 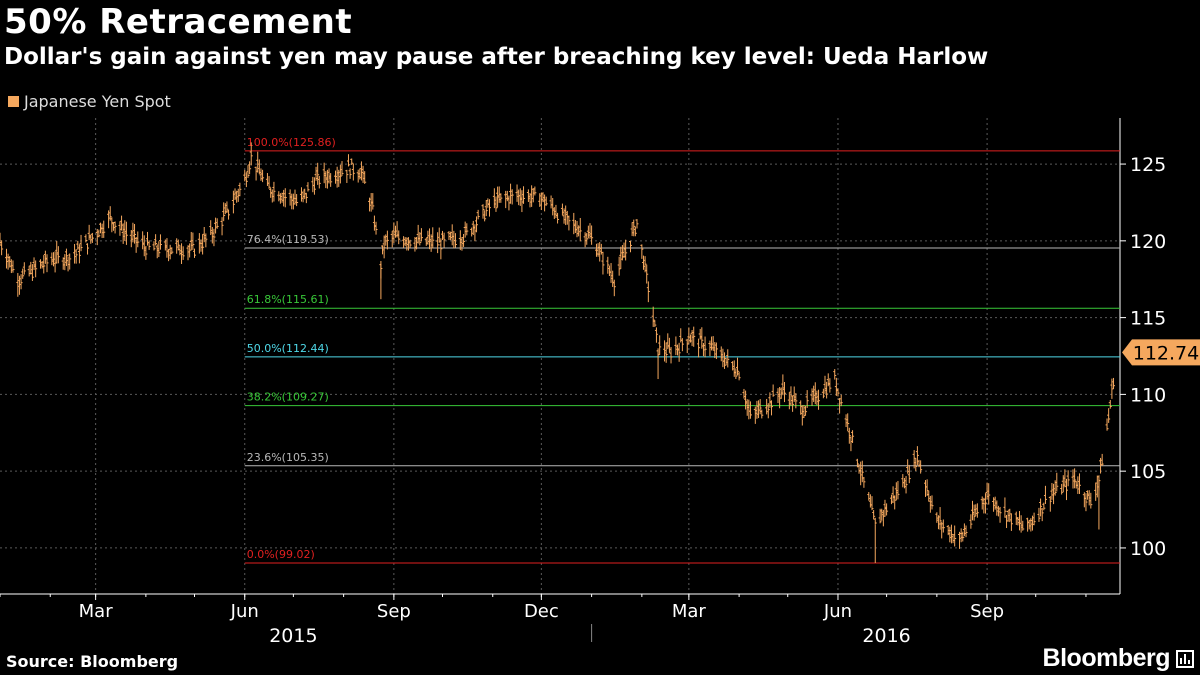 What do you see at coordinates (97, 101) in the screenshot?
I see `legend-label: Japanese Yen Spot` at bounding box center [97, 101].